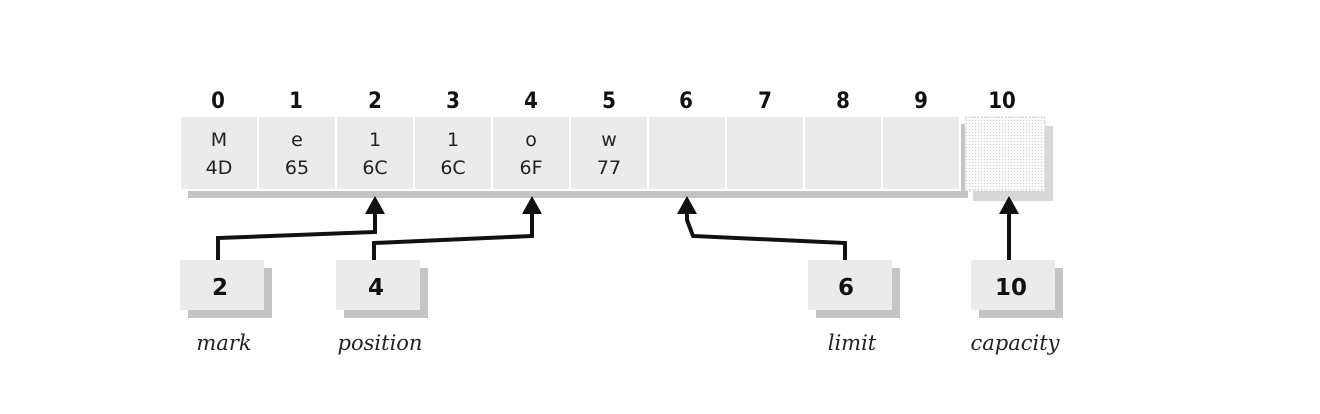 This screenshot has height=414, width=1320. Describe the element at coordinates (531, 153) in the screenshot. I see `buffer-cell-4: o 6F` at that location.